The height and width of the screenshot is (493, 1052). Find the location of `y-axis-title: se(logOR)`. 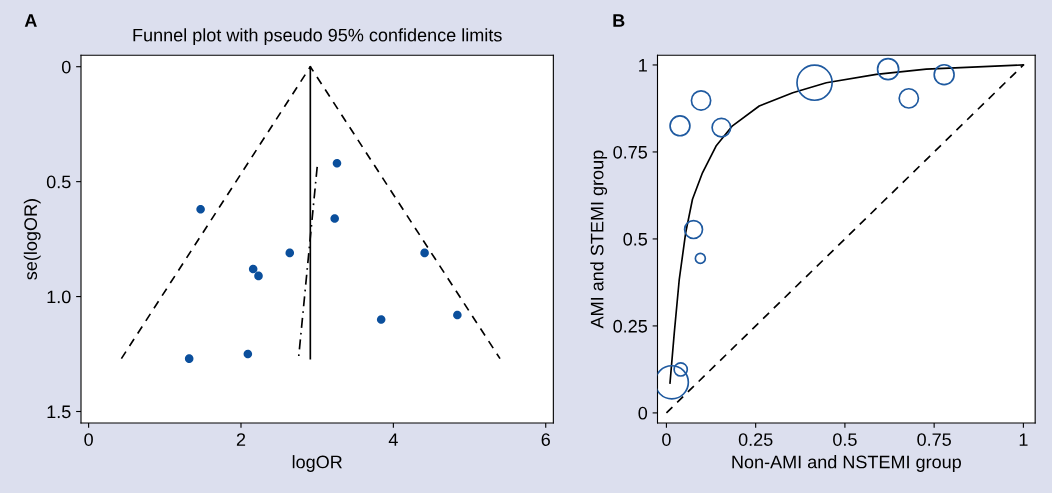

y-axis-title: se(logOR) is located at coordinates (32, 239).